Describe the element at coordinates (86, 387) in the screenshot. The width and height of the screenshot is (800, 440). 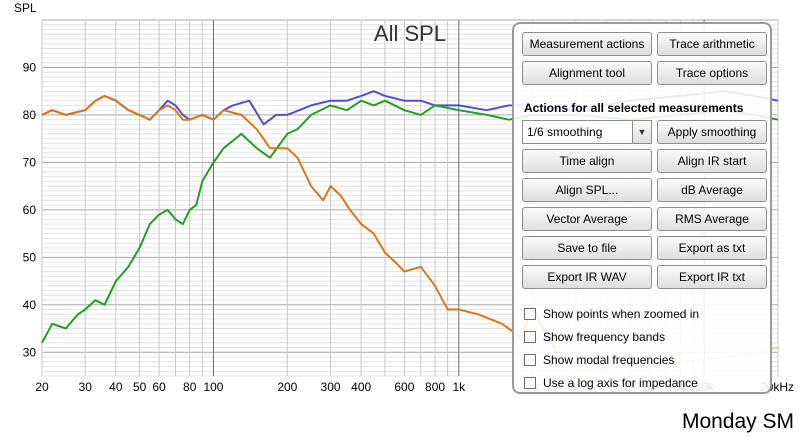
I see `x-tick-label: 30` at that location.